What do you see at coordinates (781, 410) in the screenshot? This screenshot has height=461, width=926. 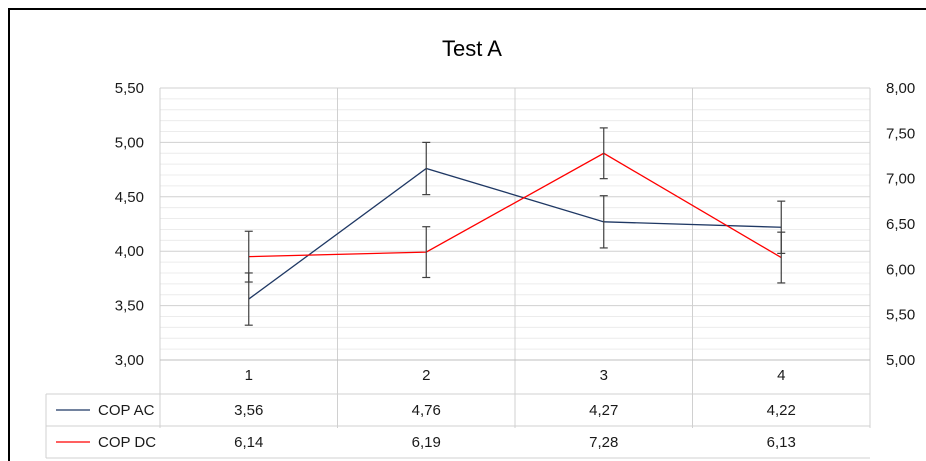 I see `table-cell-value: 4,22` at bounding box center [781, 410].